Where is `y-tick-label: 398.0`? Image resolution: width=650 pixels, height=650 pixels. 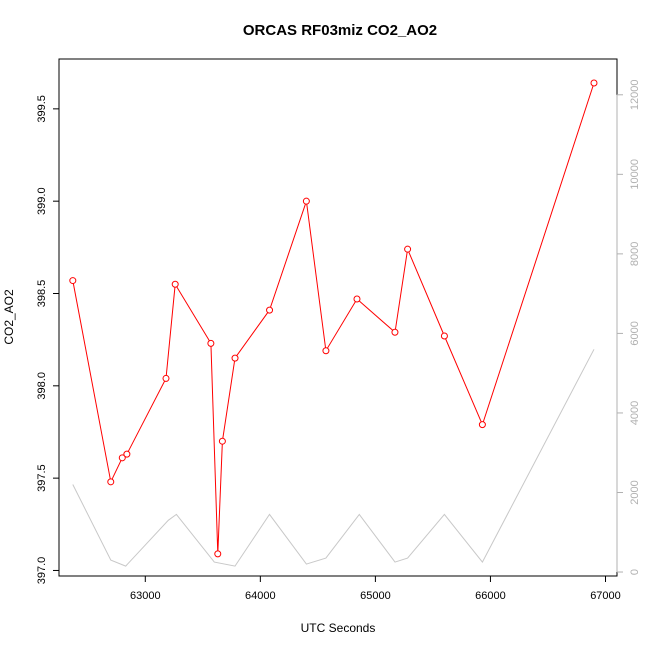 y-tick-label: 398.0 is located at coordinates (42, 386).